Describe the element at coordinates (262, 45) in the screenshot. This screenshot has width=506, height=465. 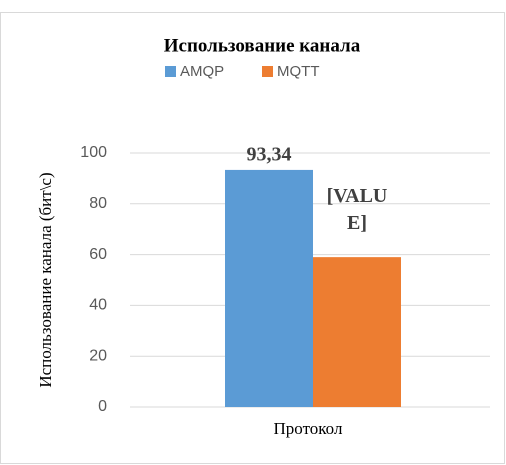
I see `chart-title: Использование канала` at that location.